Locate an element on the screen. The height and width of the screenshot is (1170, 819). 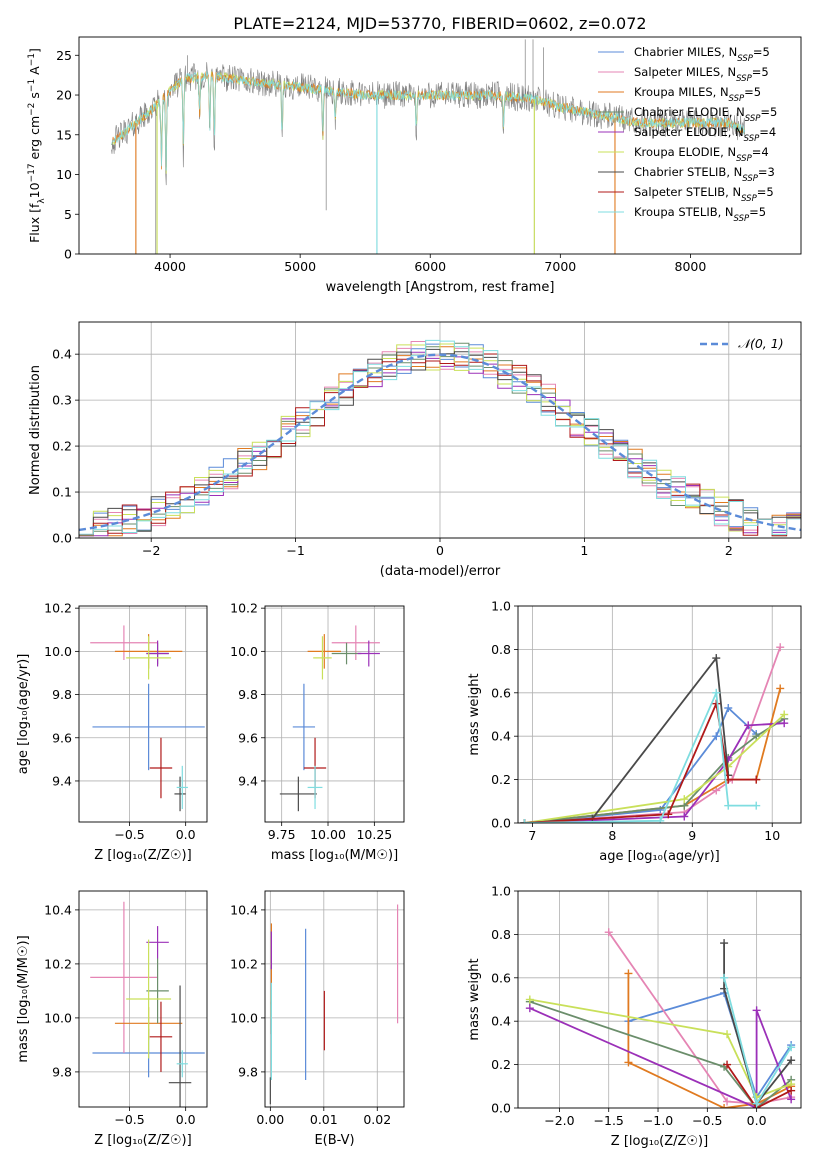
x-tick-label: 9 is located at coordinates (692, 835).